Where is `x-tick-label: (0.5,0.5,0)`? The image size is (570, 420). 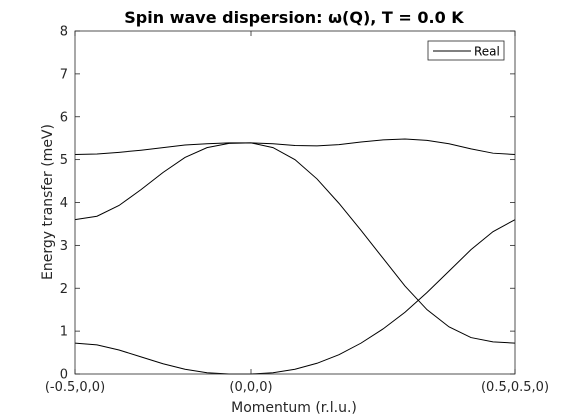 x-tick-label: (0.5,0.5,0) is located at coordinates (515, 387).